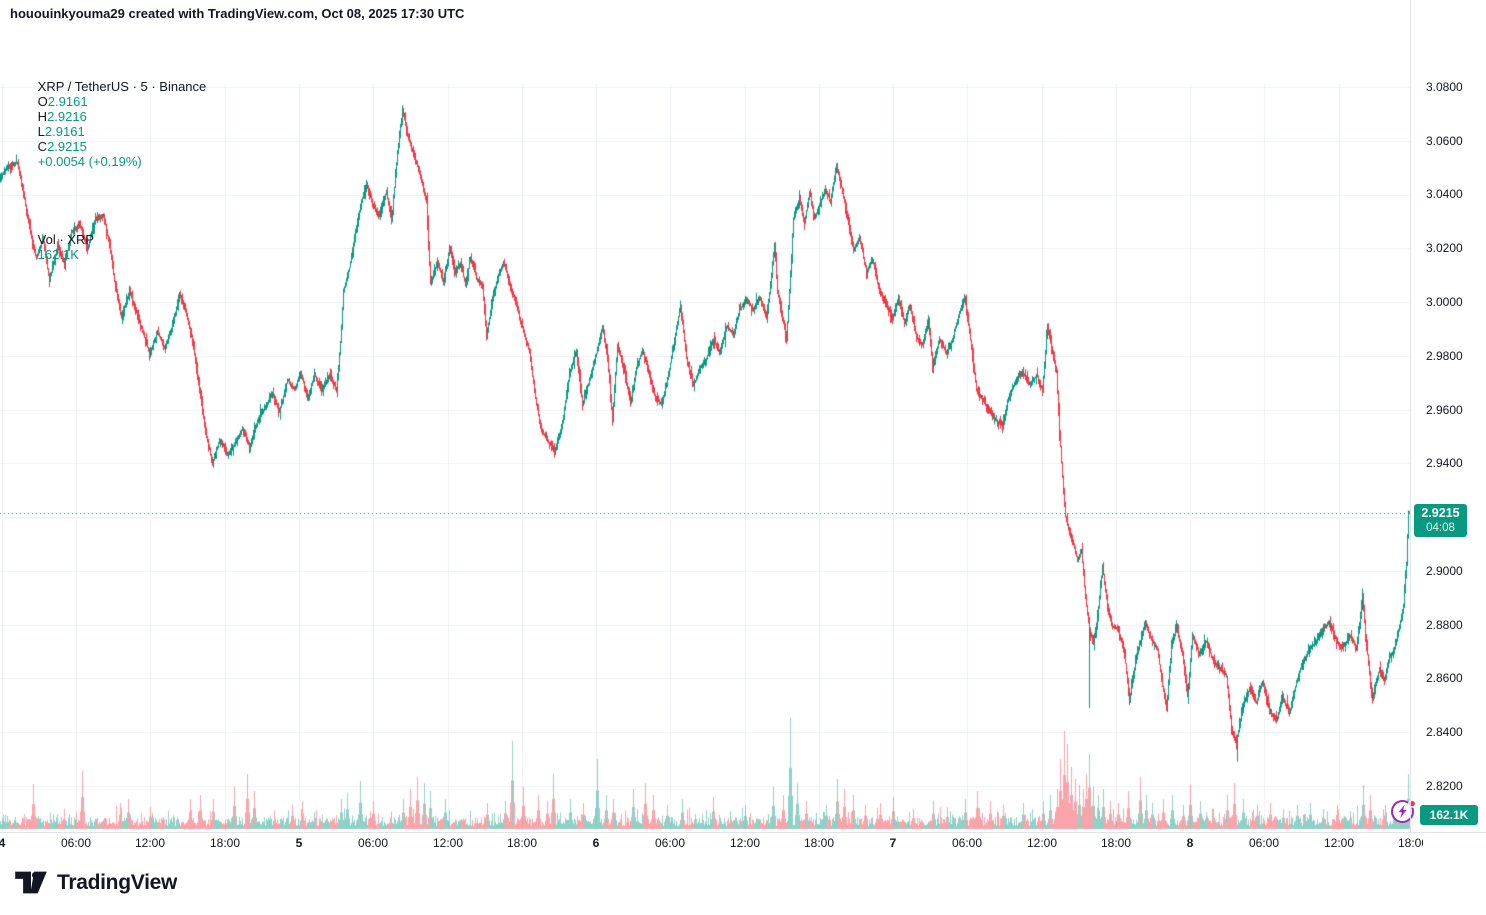 This screenshot has width=1486, height=915. What do you see at coordinates (42, 101) in the screenshot?
I see `open-label: O` at bounding box center [42, 101].